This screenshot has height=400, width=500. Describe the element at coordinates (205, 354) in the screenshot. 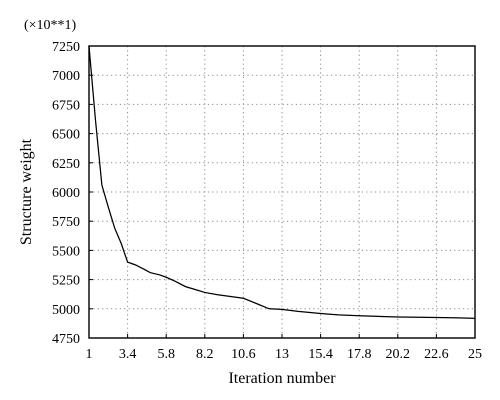

I see `x-tick-label: 8.2` at that location.